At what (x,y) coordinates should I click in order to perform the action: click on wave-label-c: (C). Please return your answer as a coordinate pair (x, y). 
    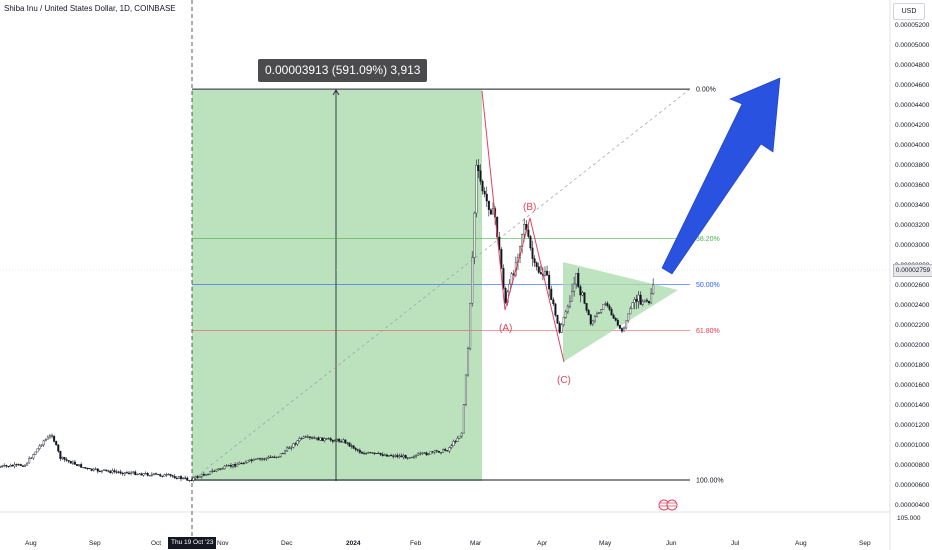
    Looking at the image, I should click on (564, 380).